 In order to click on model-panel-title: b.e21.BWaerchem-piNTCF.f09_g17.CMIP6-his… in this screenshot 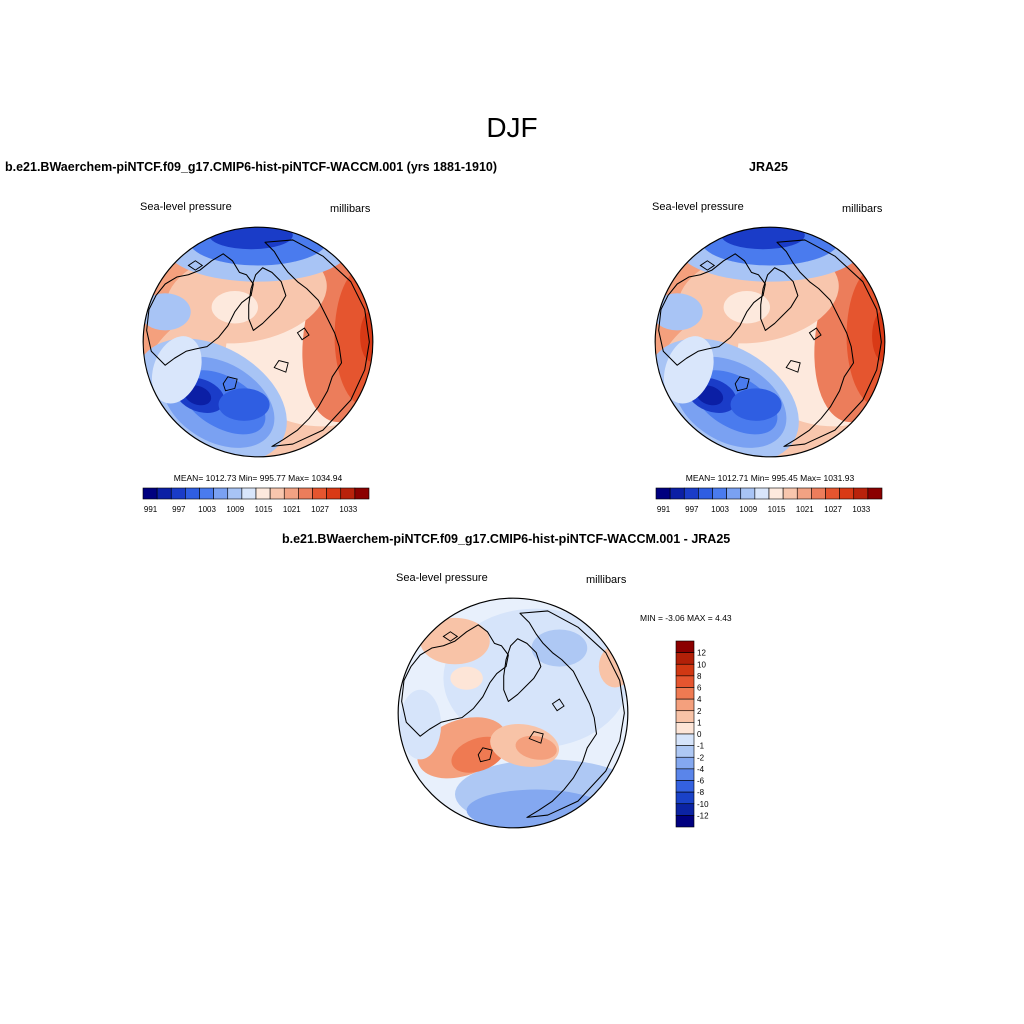, I will do `click(251, 167)`.